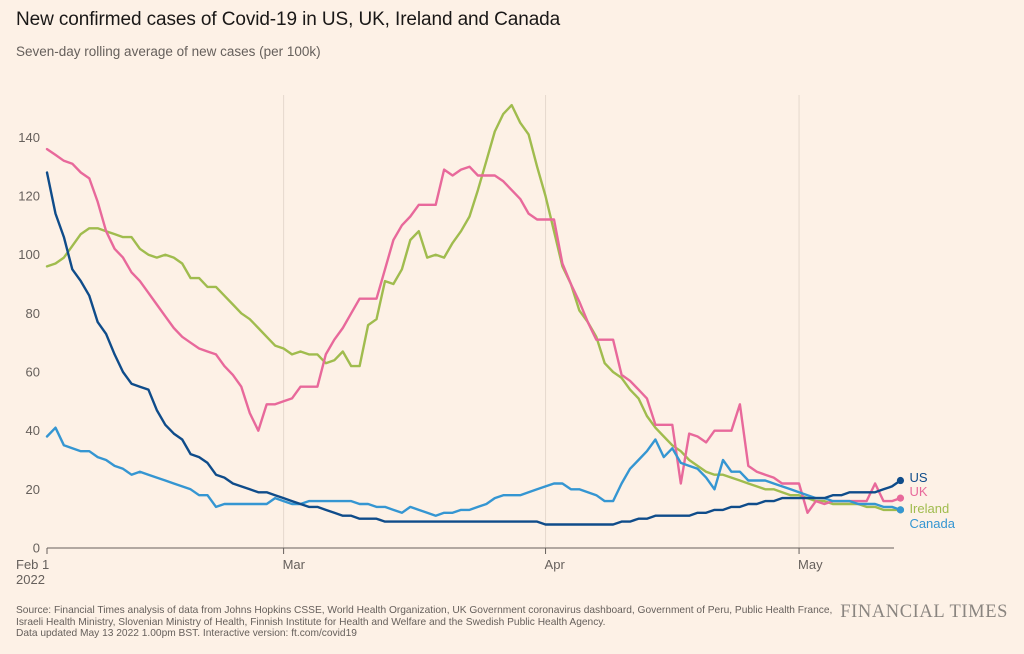 The image size is (1024, 654). What do you see at coordinates (473, 471) in the screenshot?
I see `series-line-canada` at bounding box center [473, 471].